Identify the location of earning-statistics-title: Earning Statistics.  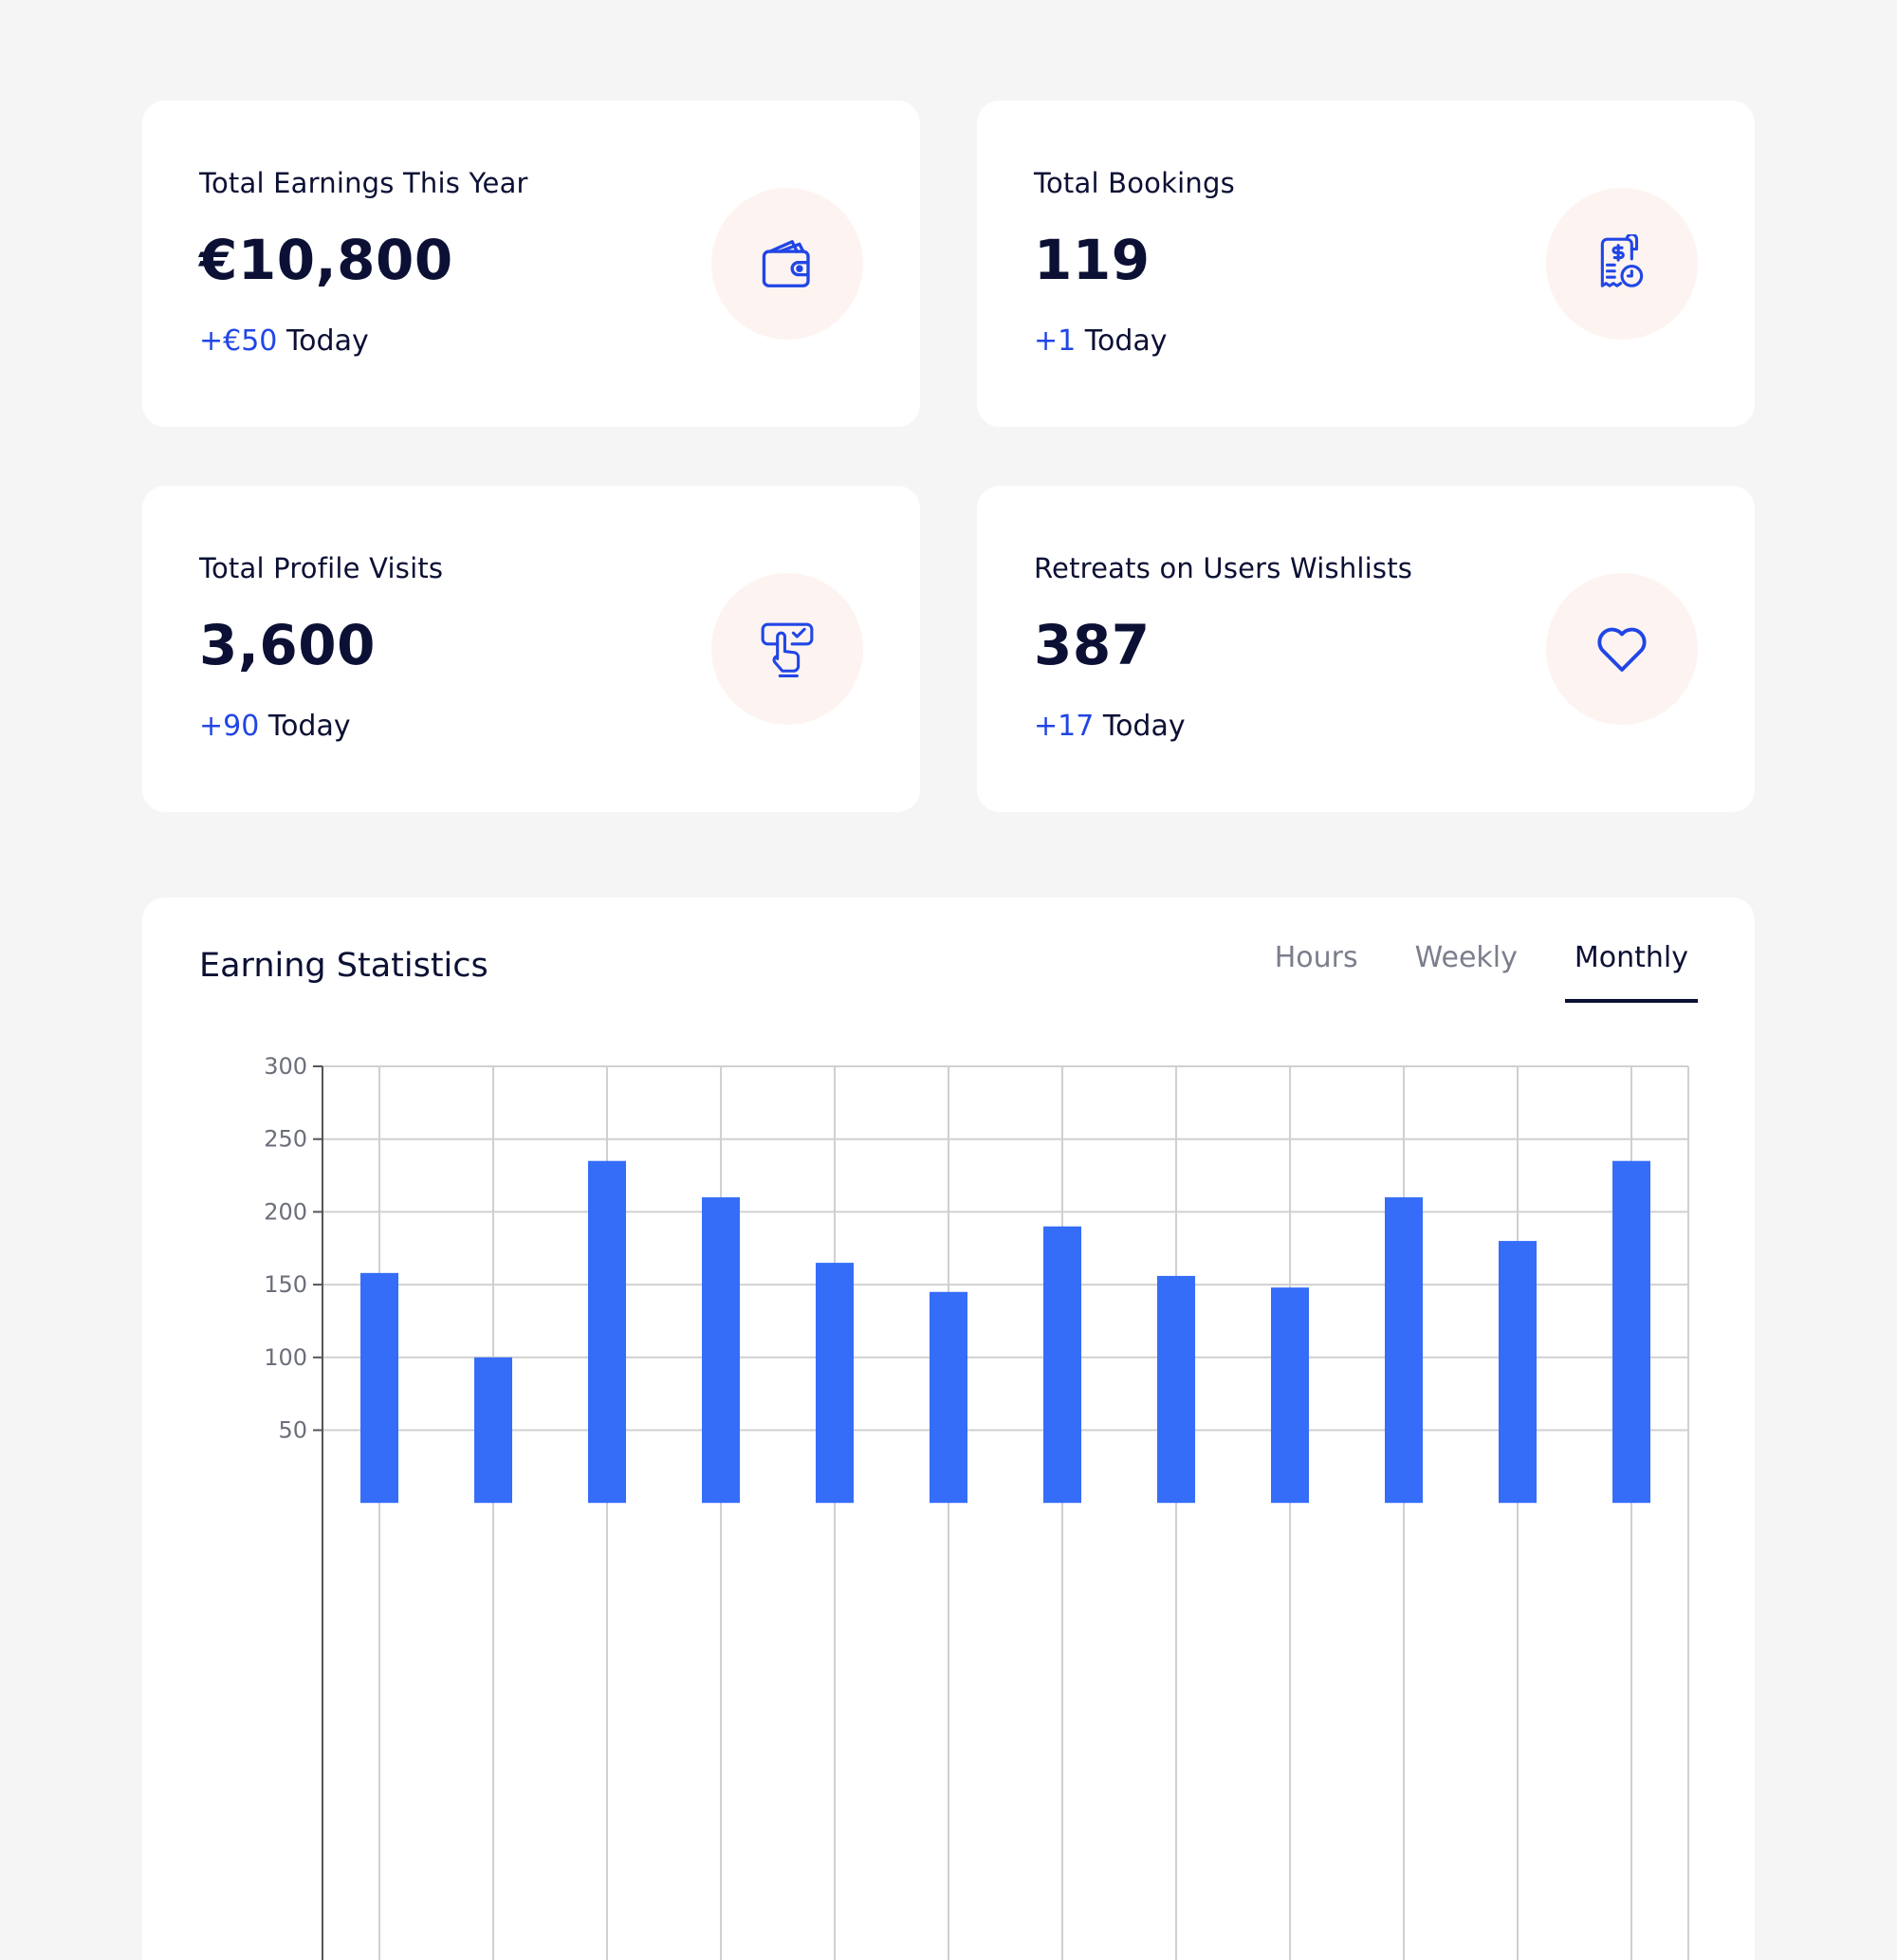
(344, 966).